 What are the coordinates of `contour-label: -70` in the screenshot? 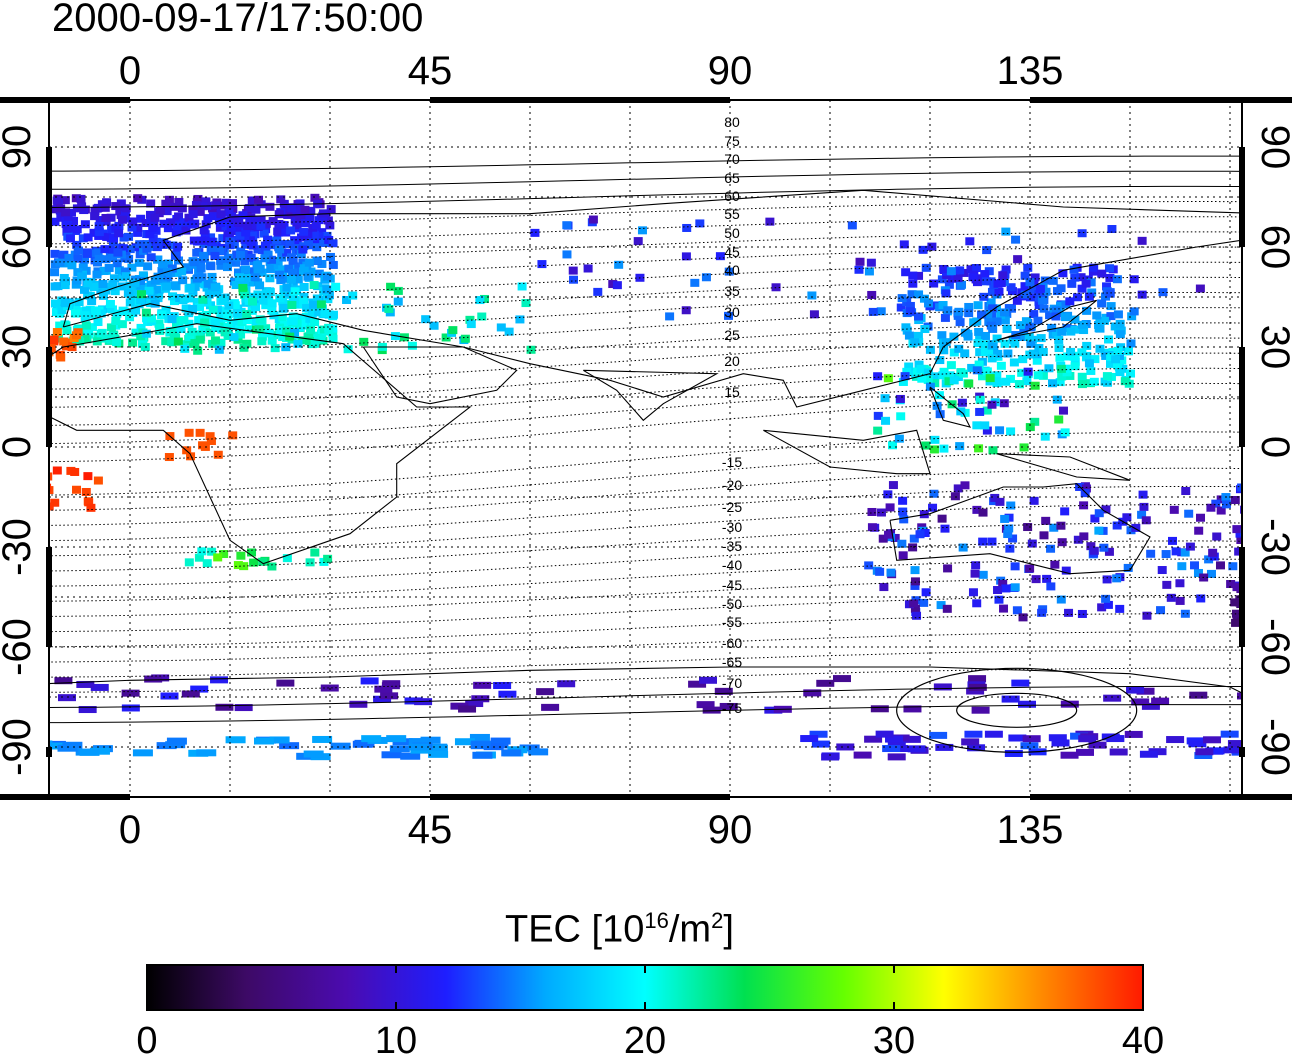 It's located at (732, 683).